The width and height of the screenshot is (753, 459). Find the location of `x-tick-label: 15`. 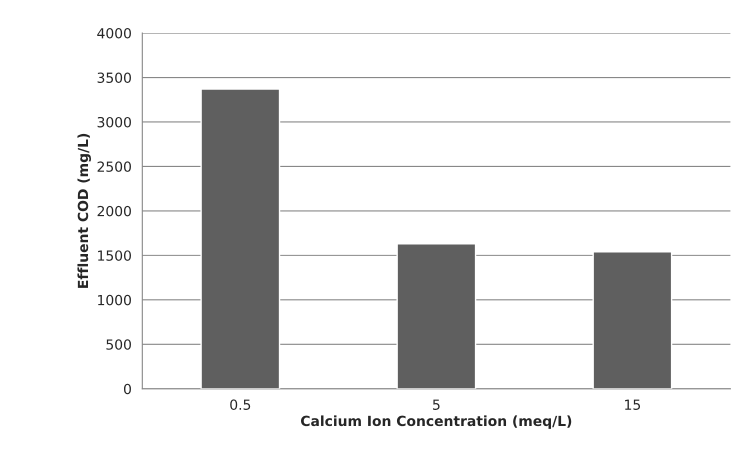

x-tick-label: 15 is located at coordinates (632, 405).